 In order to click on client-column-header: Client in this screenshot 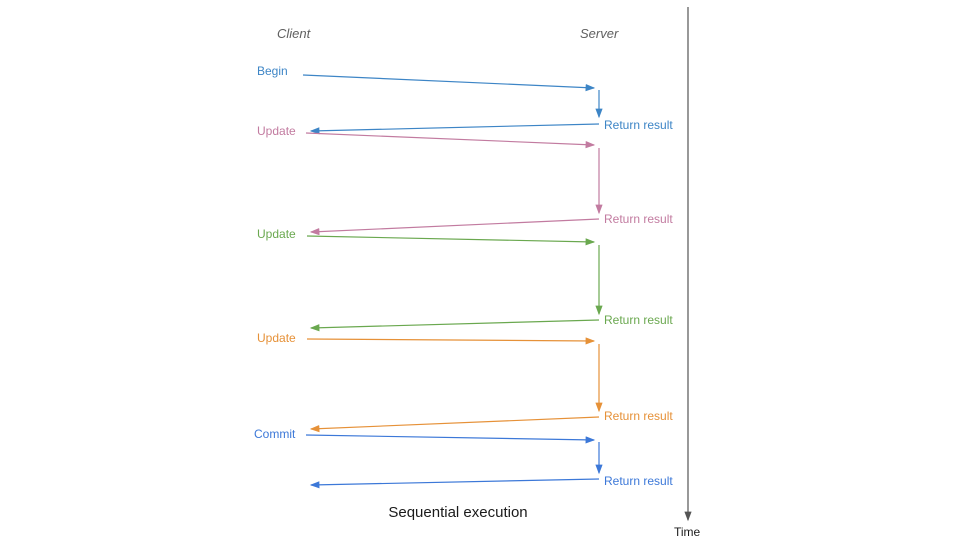, I will do `click(294, 33)`.